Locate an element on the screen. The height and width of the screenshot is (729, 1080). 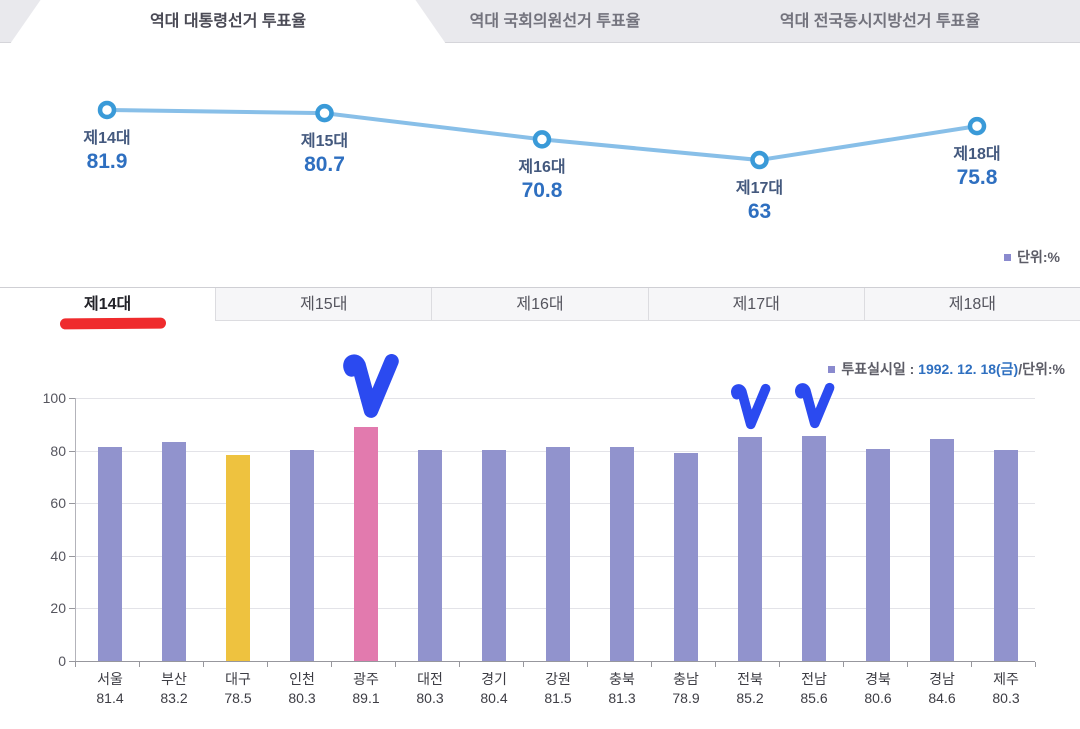
bar-광주 is located at coordinates (366, 543).